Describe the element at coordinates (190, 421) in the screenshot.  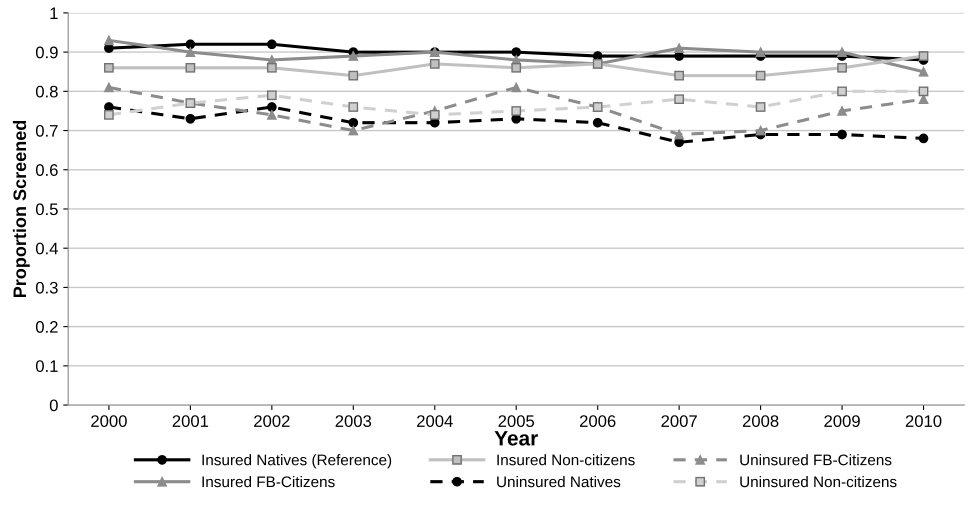
I see `x-tick-label: 2001` at that location.